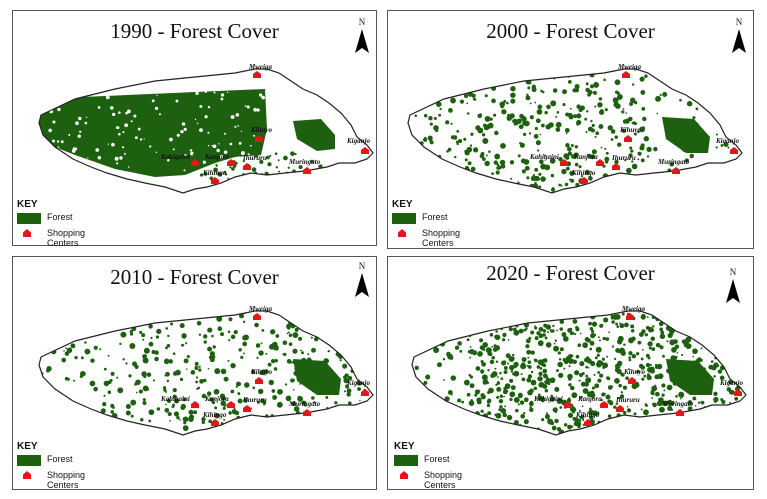  Describe the element at coordinates (194, 31) in the screenshot. I see `map-title: 1990 - Forest Cover` at that location.